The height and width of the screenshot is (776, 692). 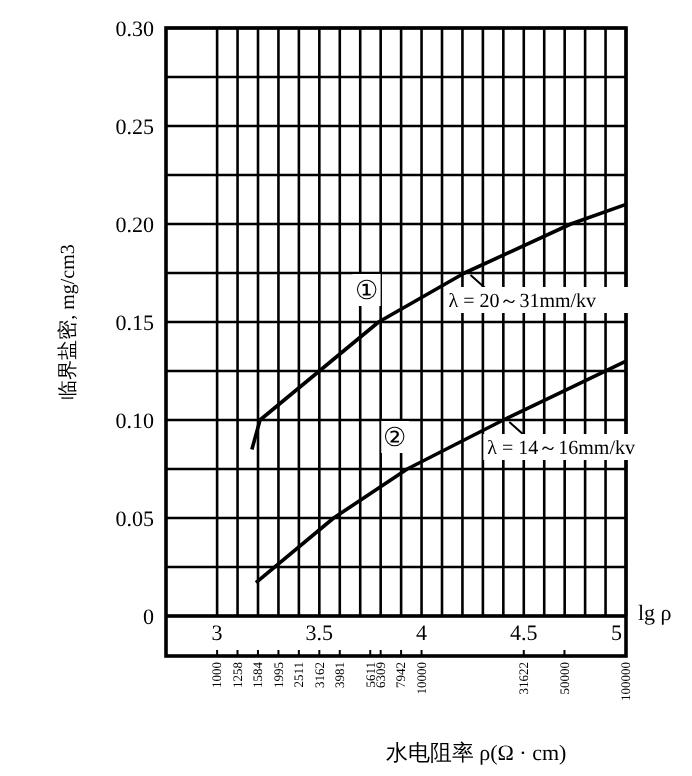 I want to click on y-axis-title: 临界盐密, mg/cm3, so click(x=68, y=322).